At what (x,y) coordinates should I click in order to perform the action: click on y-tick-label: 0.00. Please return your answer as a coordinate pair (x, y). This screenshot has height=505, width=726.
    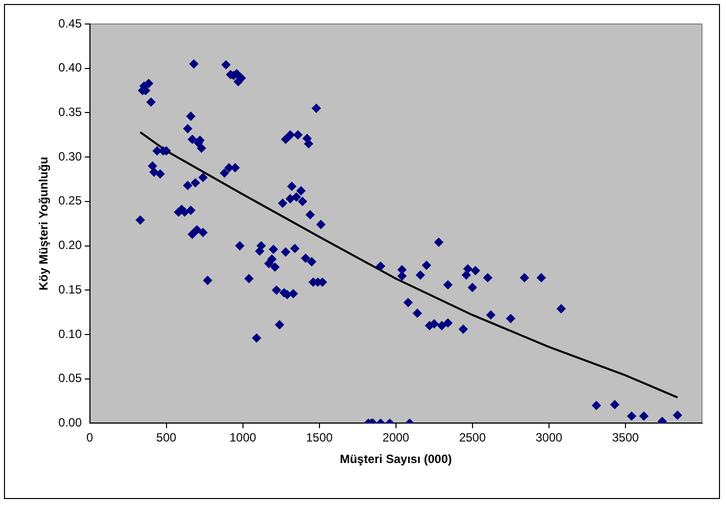
    Looking at the image, I should click on (70, 423).